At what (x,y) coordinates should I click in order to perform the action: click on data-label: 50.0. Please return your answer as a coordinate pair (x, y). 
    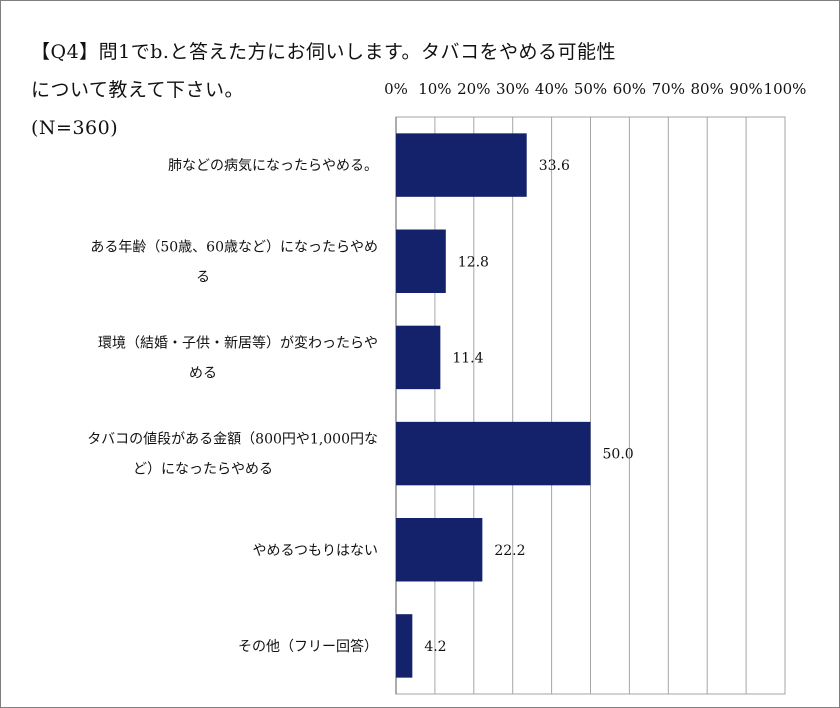
    Looking at the image, I should click on (618, 455).